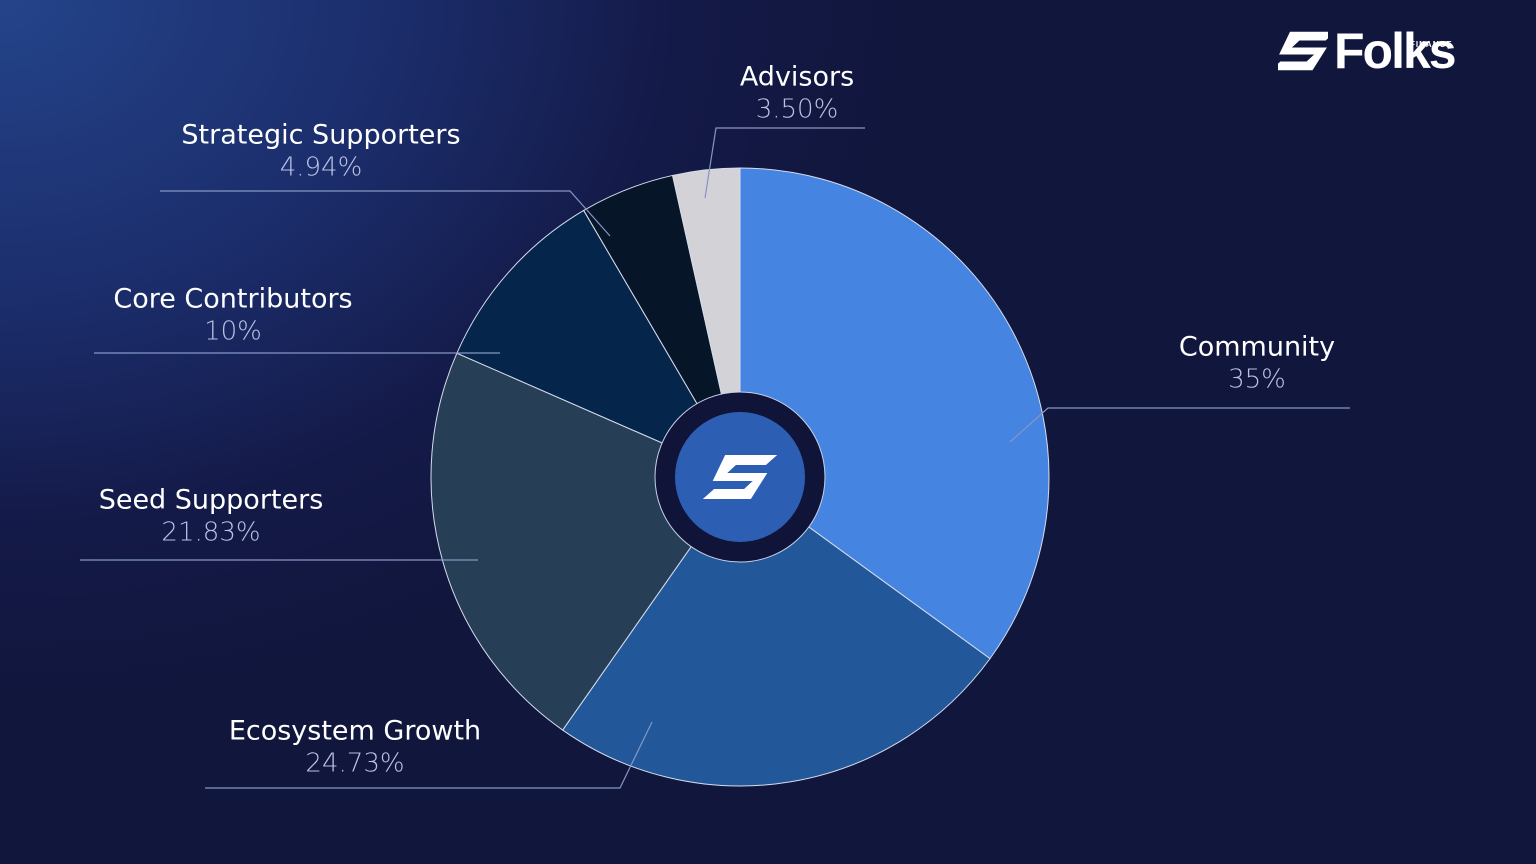  What do you see at coordinates (354, 764) in the screenshot?
I see `slice-percent-label: 24.73%` at bounding box center [354, 764].